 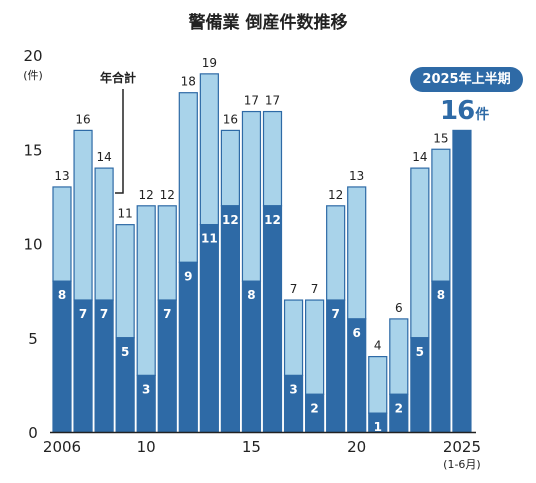 What do you see at coordinates (32, 56) in the screenshot?
I see `y-tick-label: 20` at bounding box center [32, 56].